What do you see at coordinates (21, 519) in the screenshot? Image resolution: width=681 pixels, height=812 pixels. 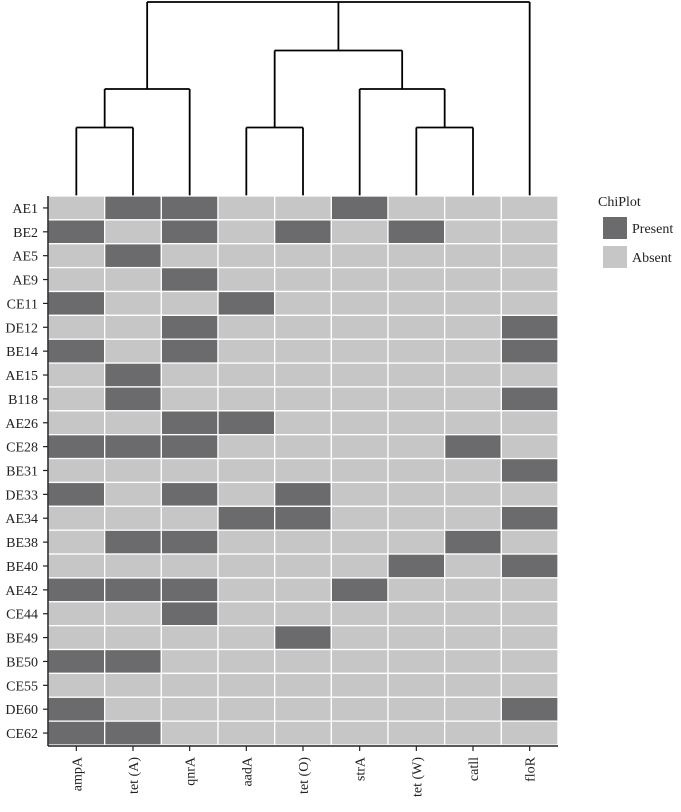 I see `row-label: AE34` at bounding box center [21, 519].